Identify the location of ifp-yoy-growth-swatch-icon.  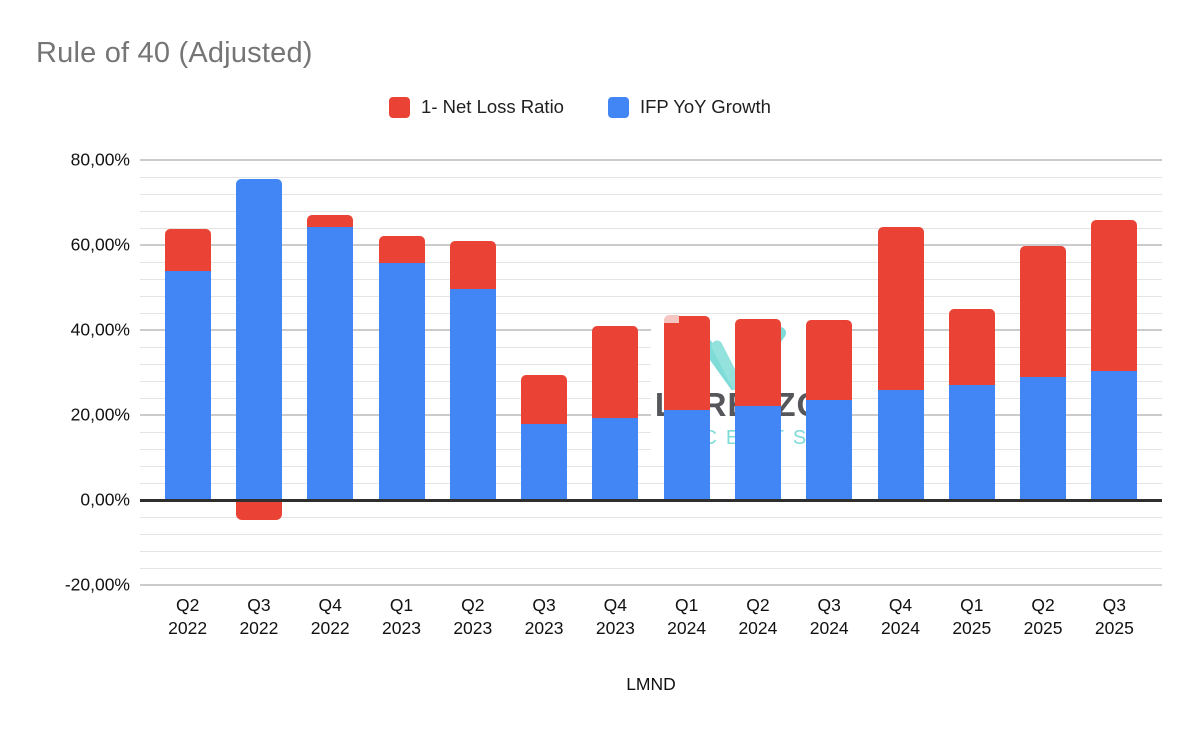
(618, 107).